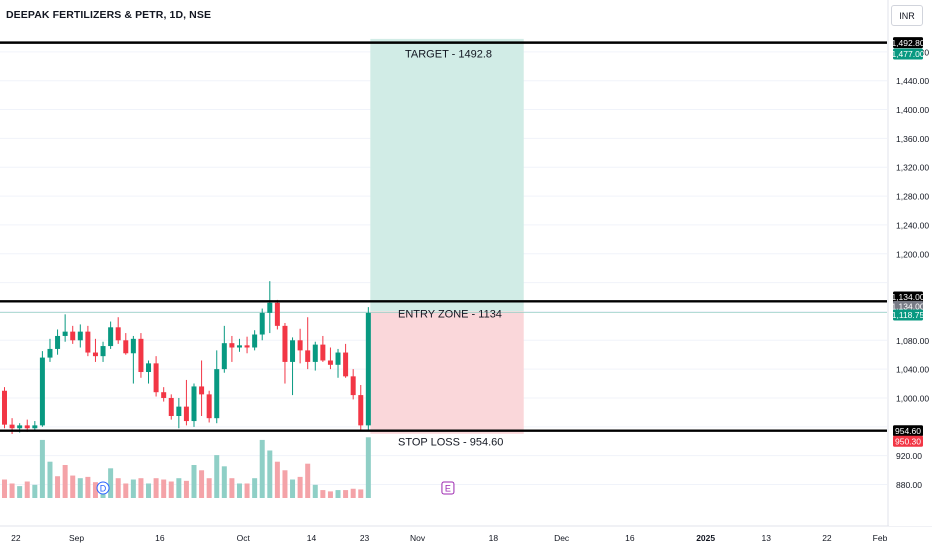 The image size is (932, 555). Describe the element at coordinates (912, 197) in the screenshot. I see `price-tick-label: 1,280.00` at that location.